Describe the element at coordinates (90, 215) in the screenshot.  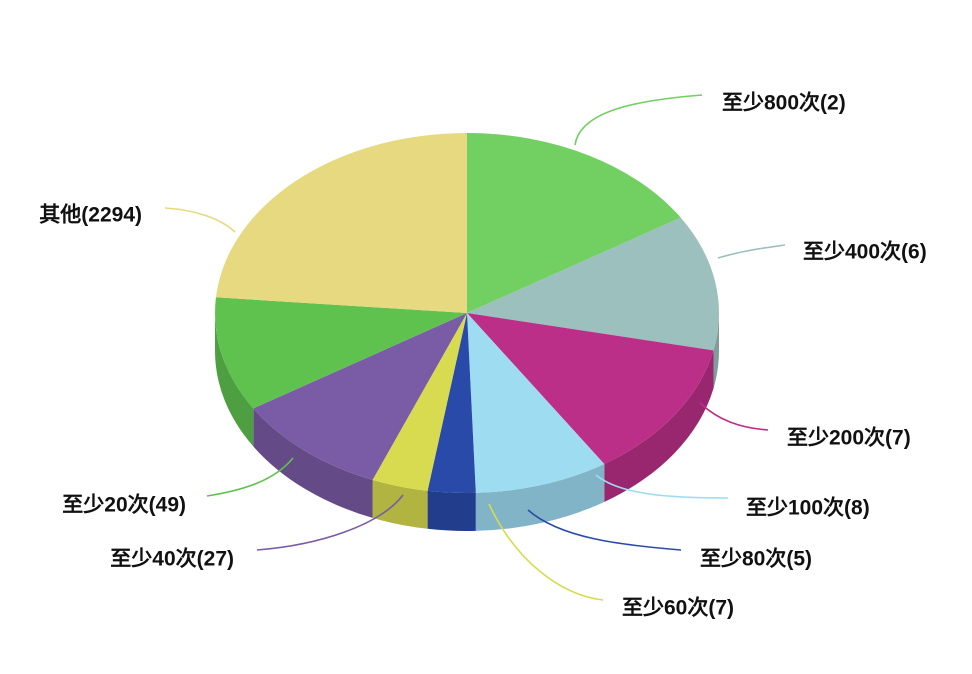
I see `slice-label-8: 其他(2294)` at that location.